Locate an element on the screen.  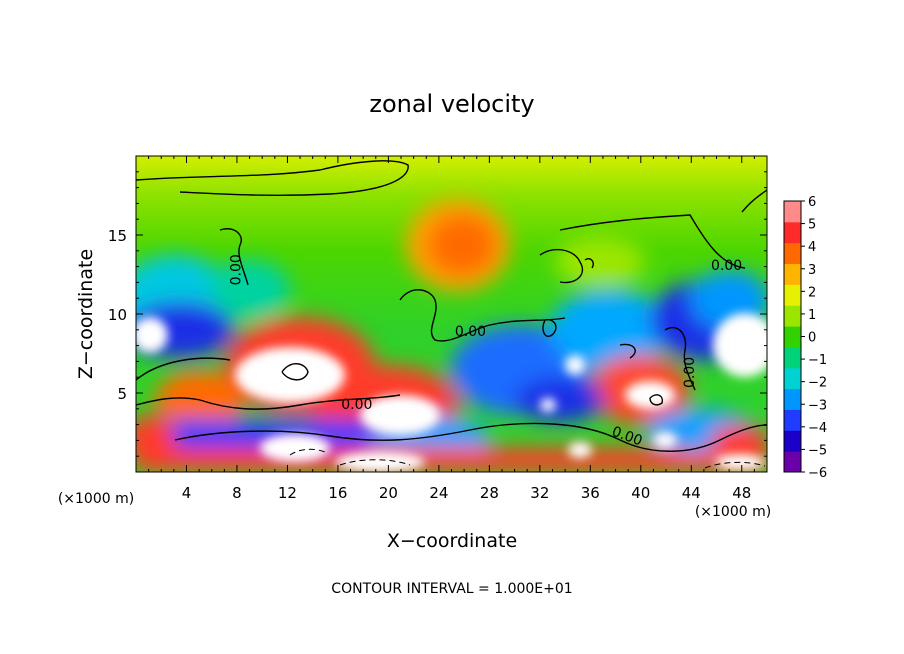
y-unit-label: (×1000 m) is located at coordinates (96, 499).